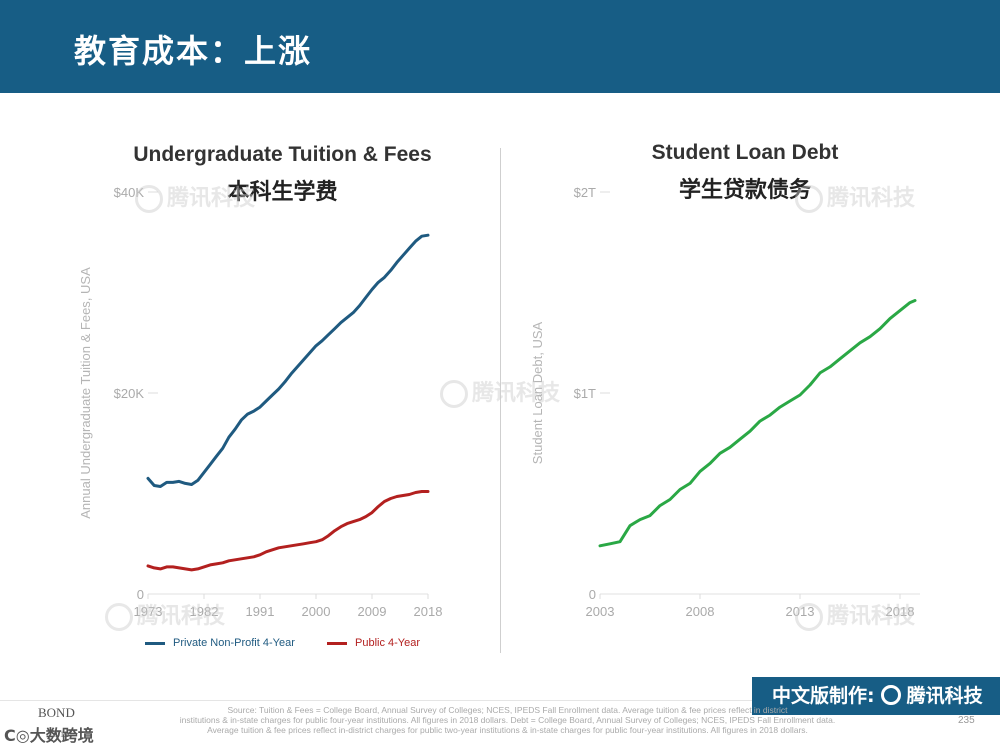  I want to click on y-tick-label: $2T, so click(585, 192).